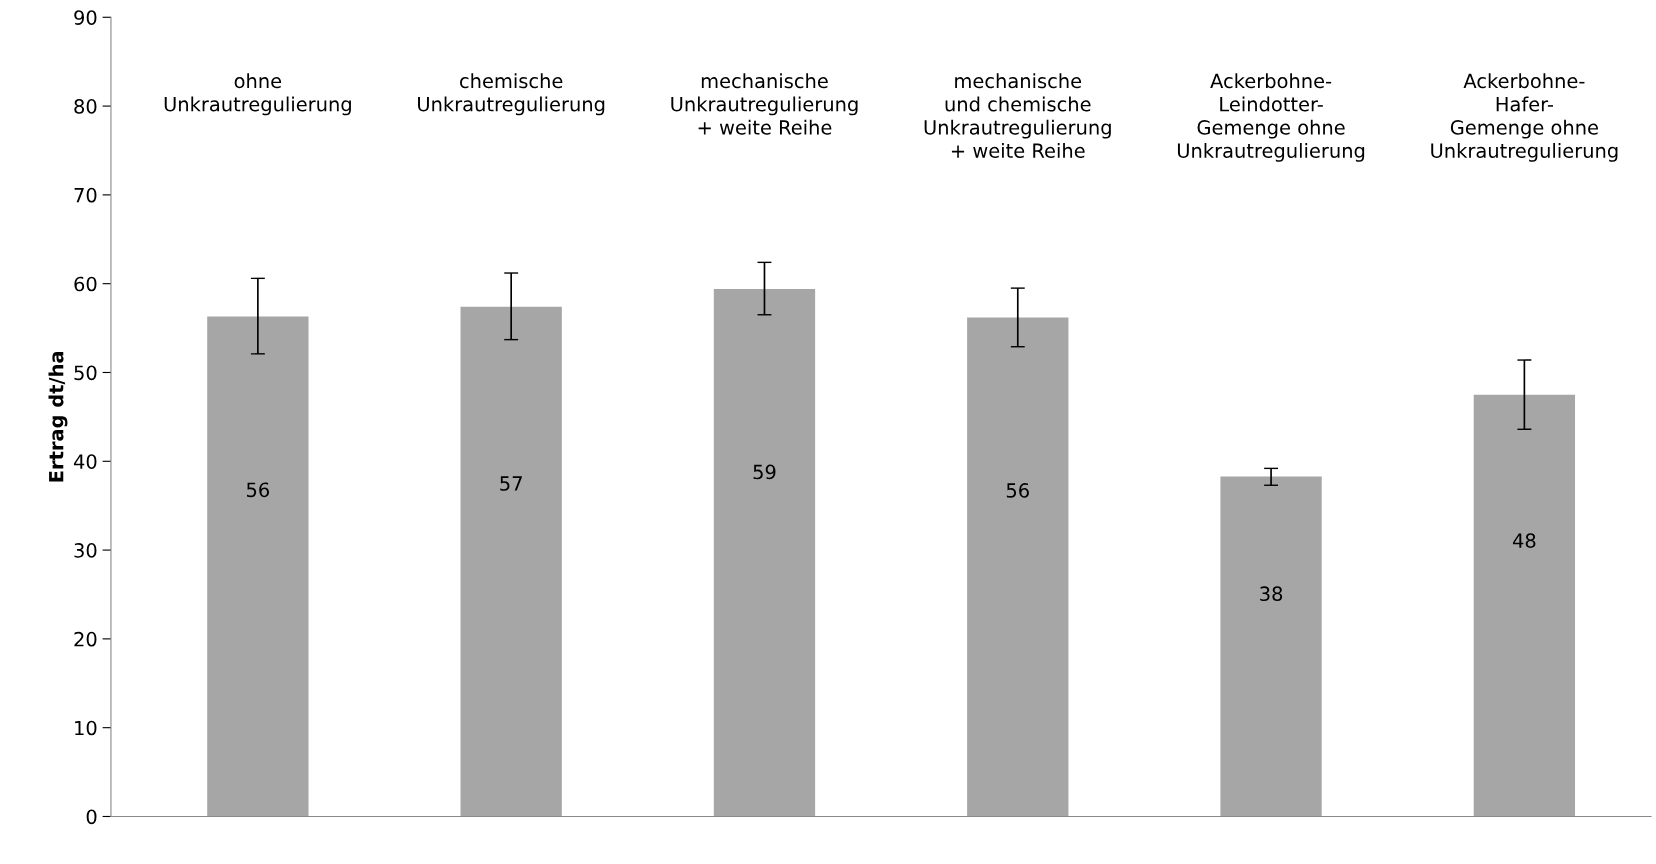 The width and height of the screenshot is (1656, 864). I want to click on x-tick-label: mechanische und chemische Unkrautregulierung + weite Reihe, so click(1017, 116).